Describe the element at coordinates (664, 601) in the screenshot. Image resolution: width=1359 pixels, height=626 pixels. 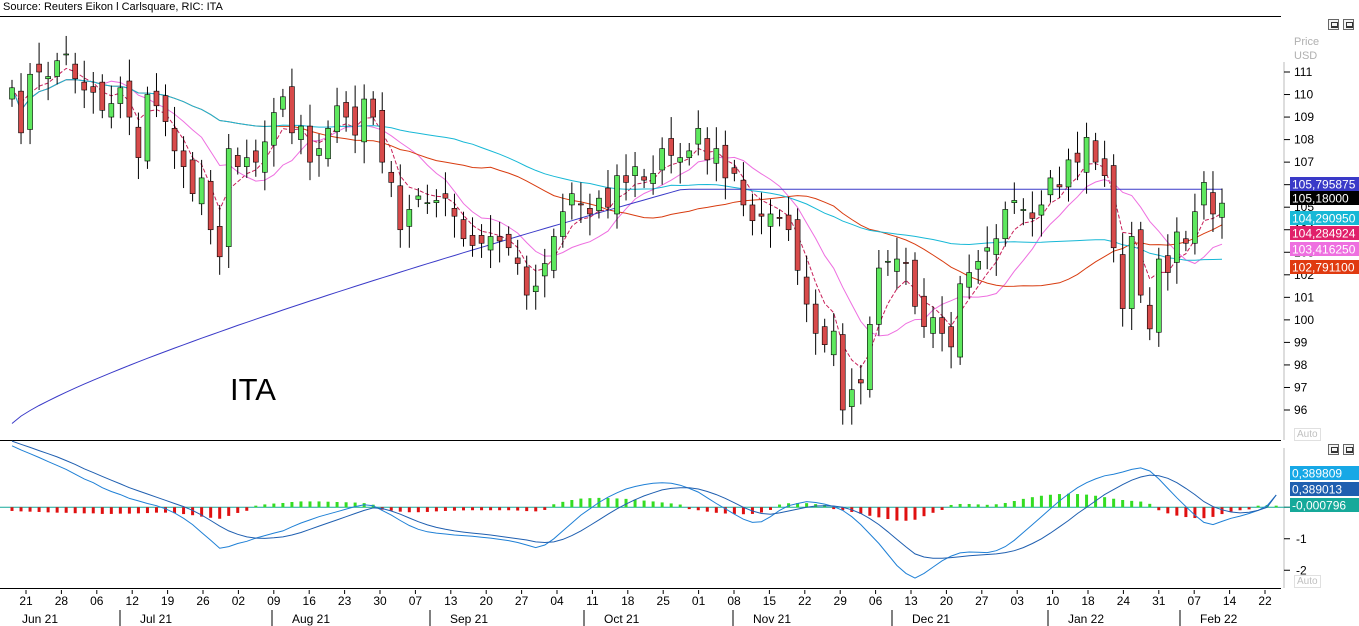
I see `date-tick-label: 25` at that location.